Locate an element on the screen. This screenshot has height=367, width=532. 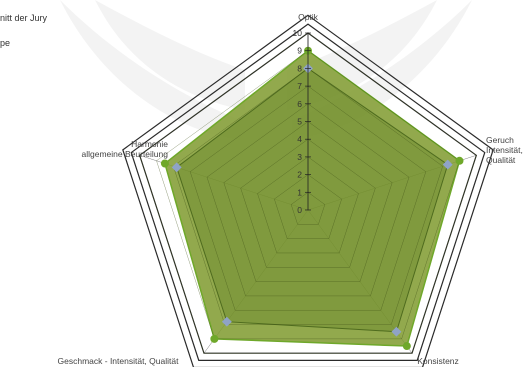
axis-label-line: Optik is located at coordinates (308, 17).